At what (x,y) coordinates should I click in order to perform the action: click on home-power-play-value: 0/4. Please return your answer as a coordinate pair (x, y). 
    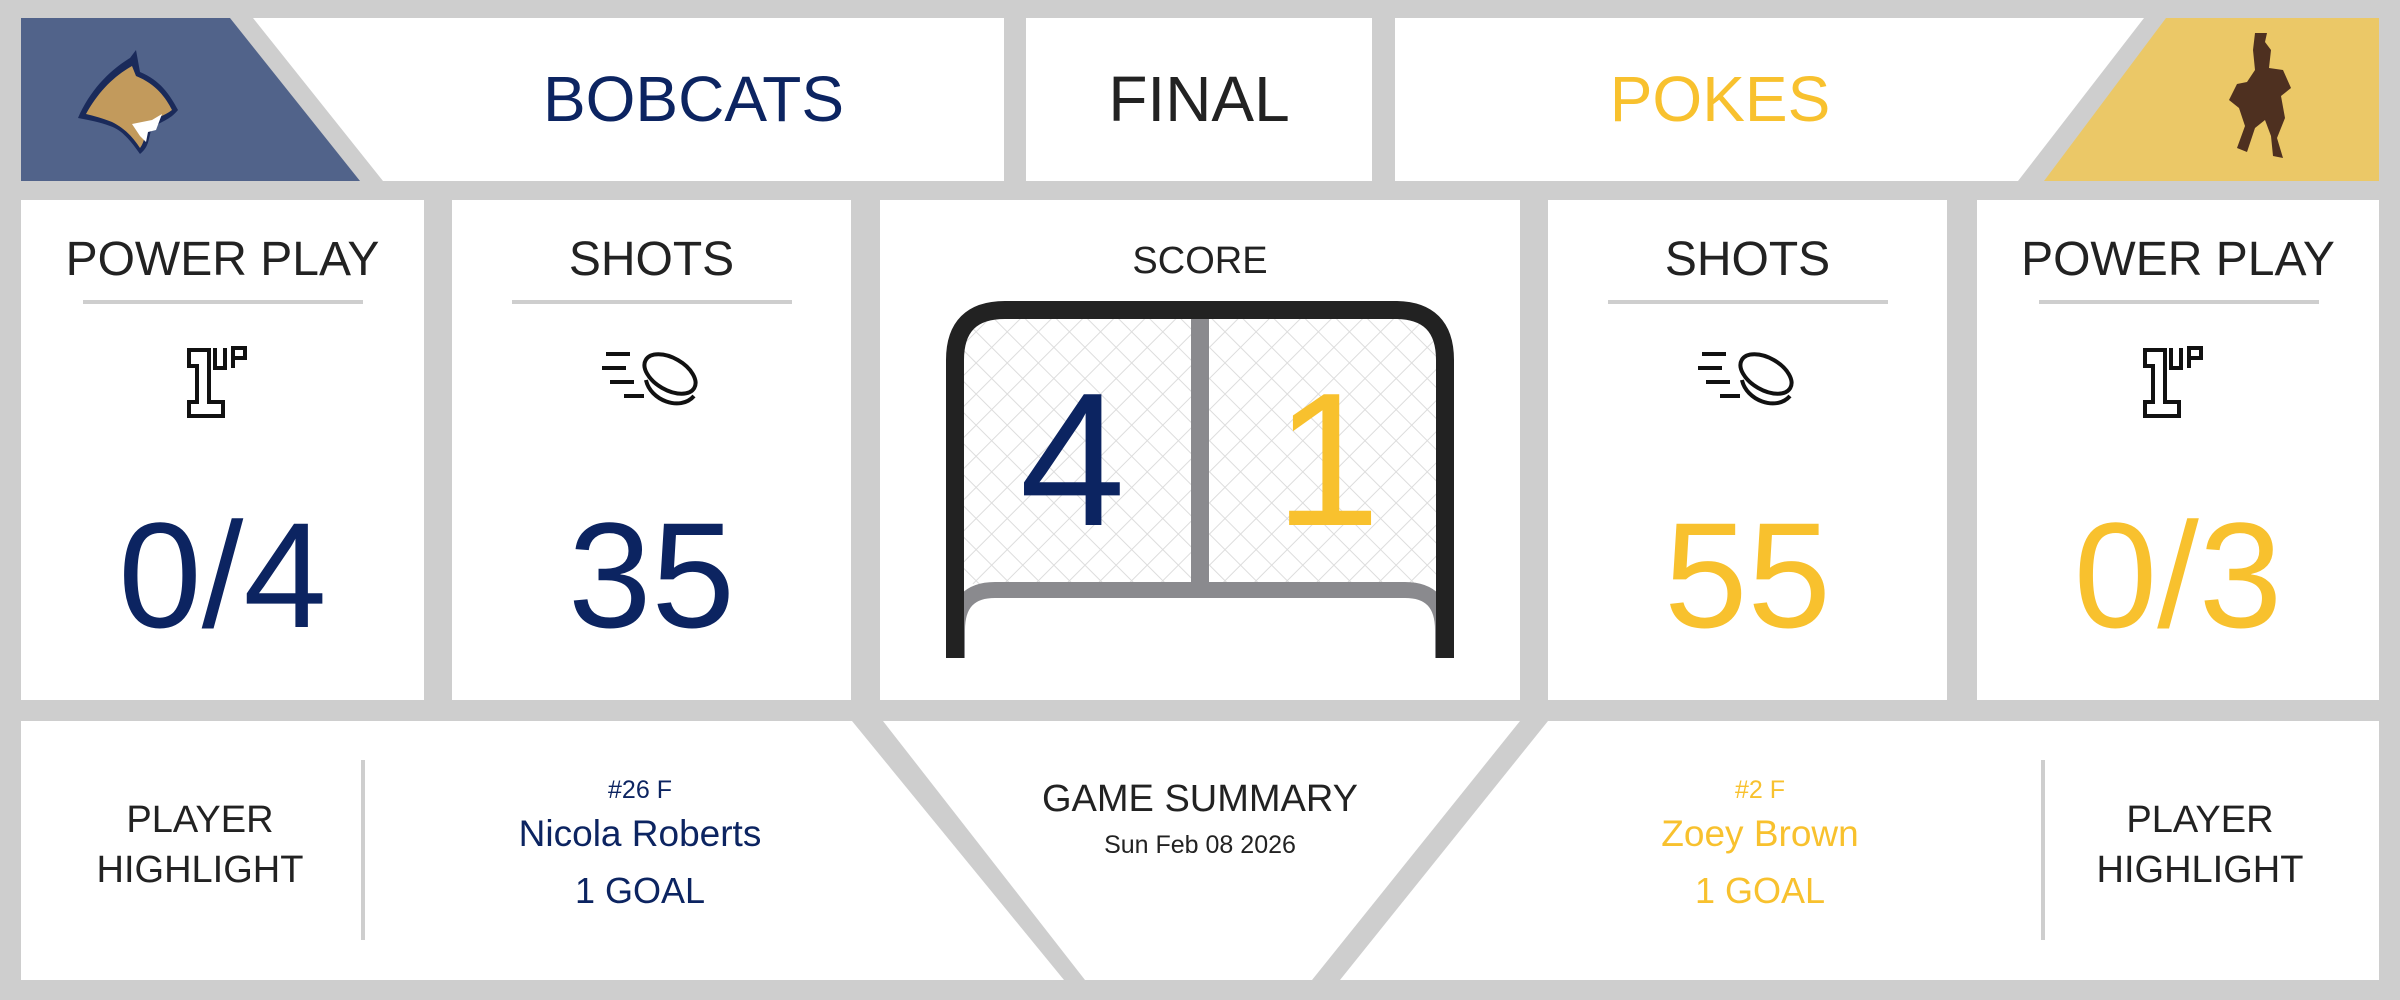
    Looking at the image, I should click on (222, 575).